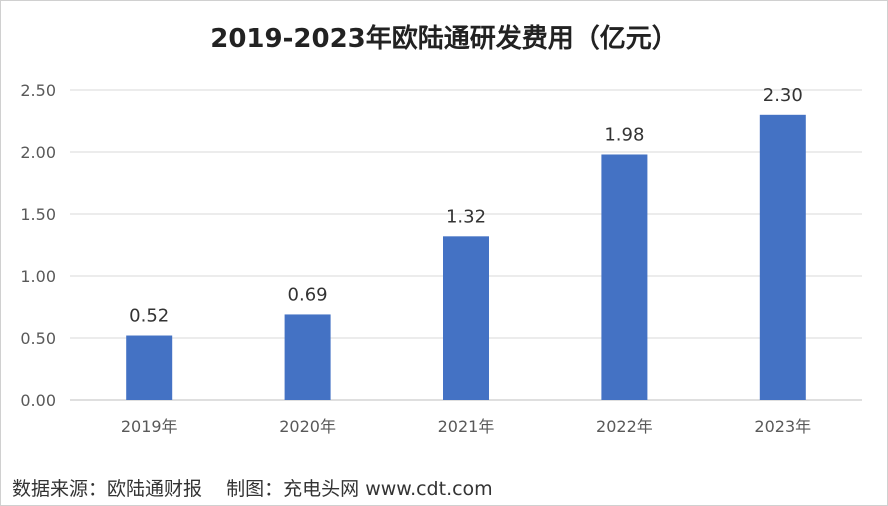 This screenshot has height=506, width=888. I want to click on y-tick-label: 0.00, so click(38, 400).